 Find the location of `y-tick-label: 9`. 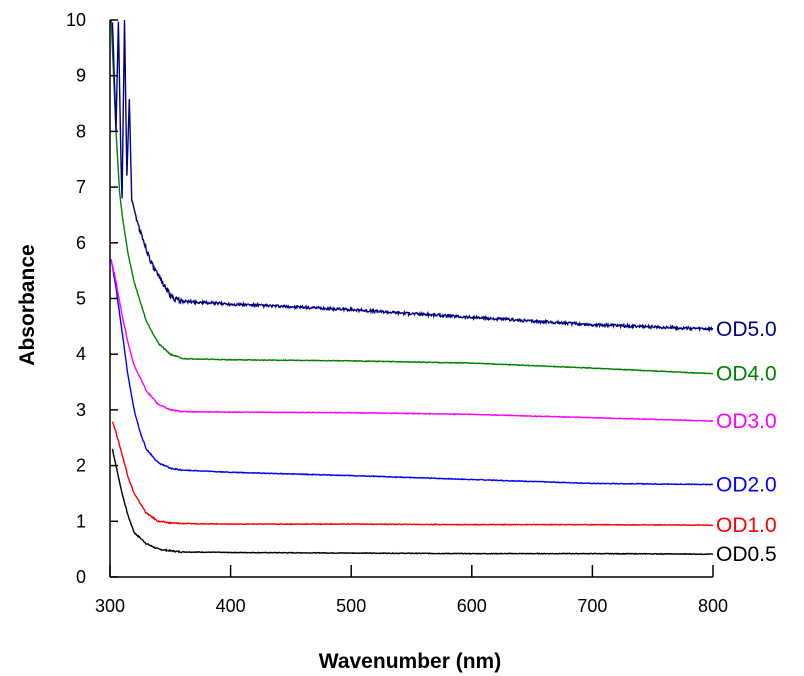

y-tick-label: 9 is located at coordinates (81, 76).